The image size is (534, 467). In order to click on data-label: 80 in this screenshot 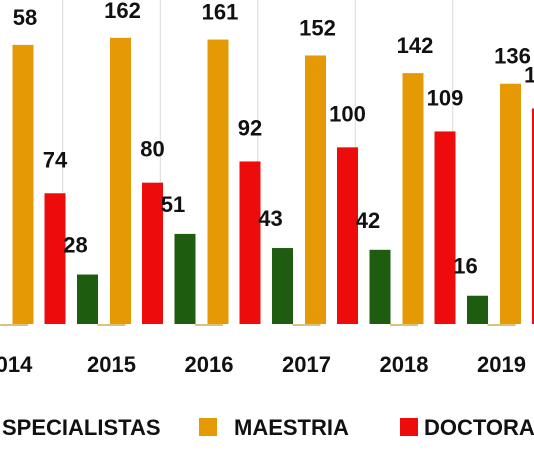, I will do `click(152, 149)`.